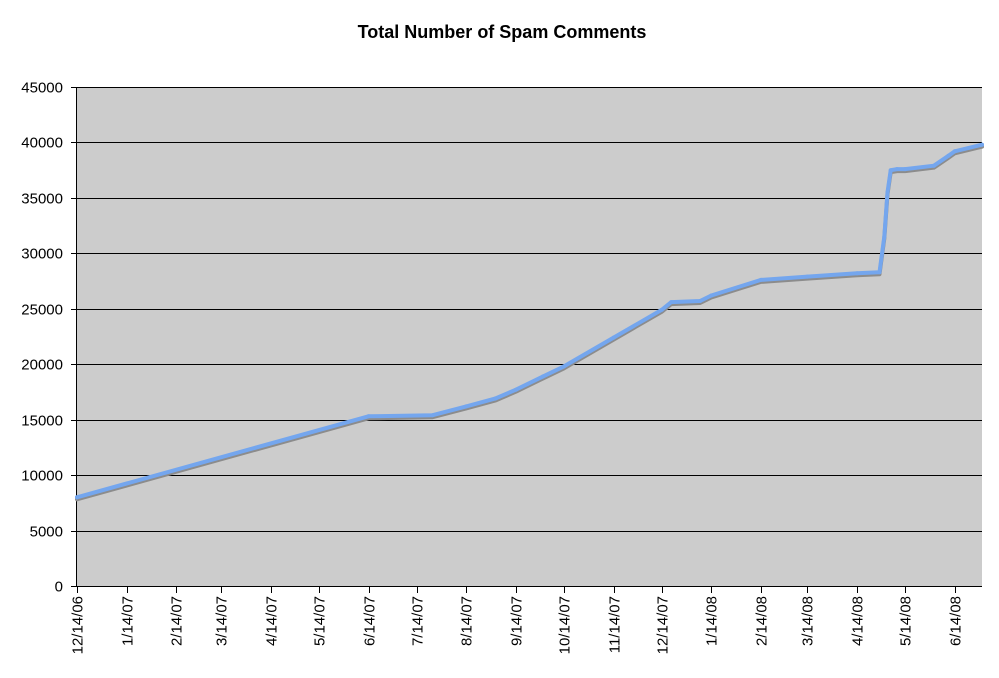  What do you see at coordinates (78, 625) in the screenshot?
I see `x-tick-label: 12/14/06` at bounding box center [78, 625].